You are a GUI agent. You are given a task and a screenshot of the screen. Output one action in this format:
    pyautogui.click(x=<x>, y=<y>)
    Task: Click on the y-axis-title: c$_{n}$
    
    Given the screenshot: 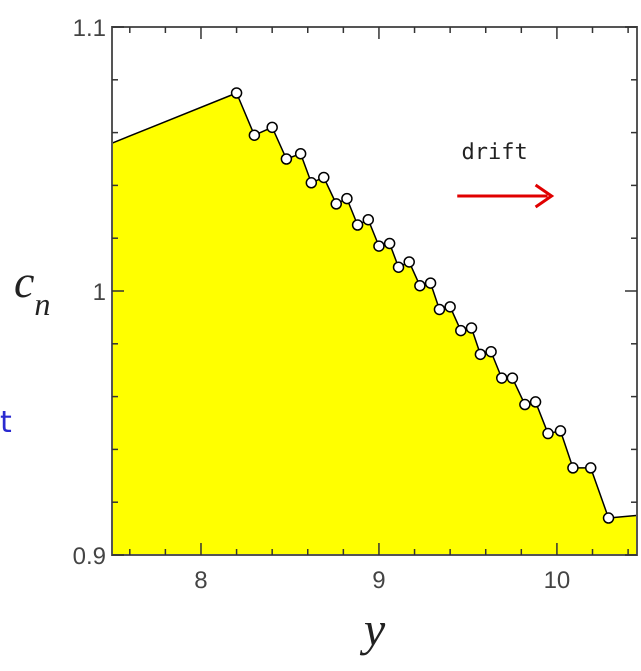 What is the action you would take?
    pyautogui.click(x=32, y=289)
    